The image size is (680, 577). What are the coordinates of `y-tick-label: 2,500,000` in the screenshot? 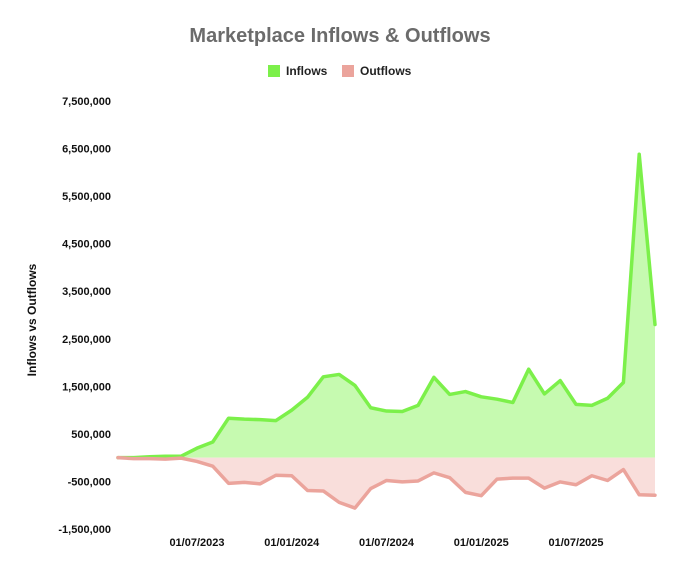 It's located at (86, 340).